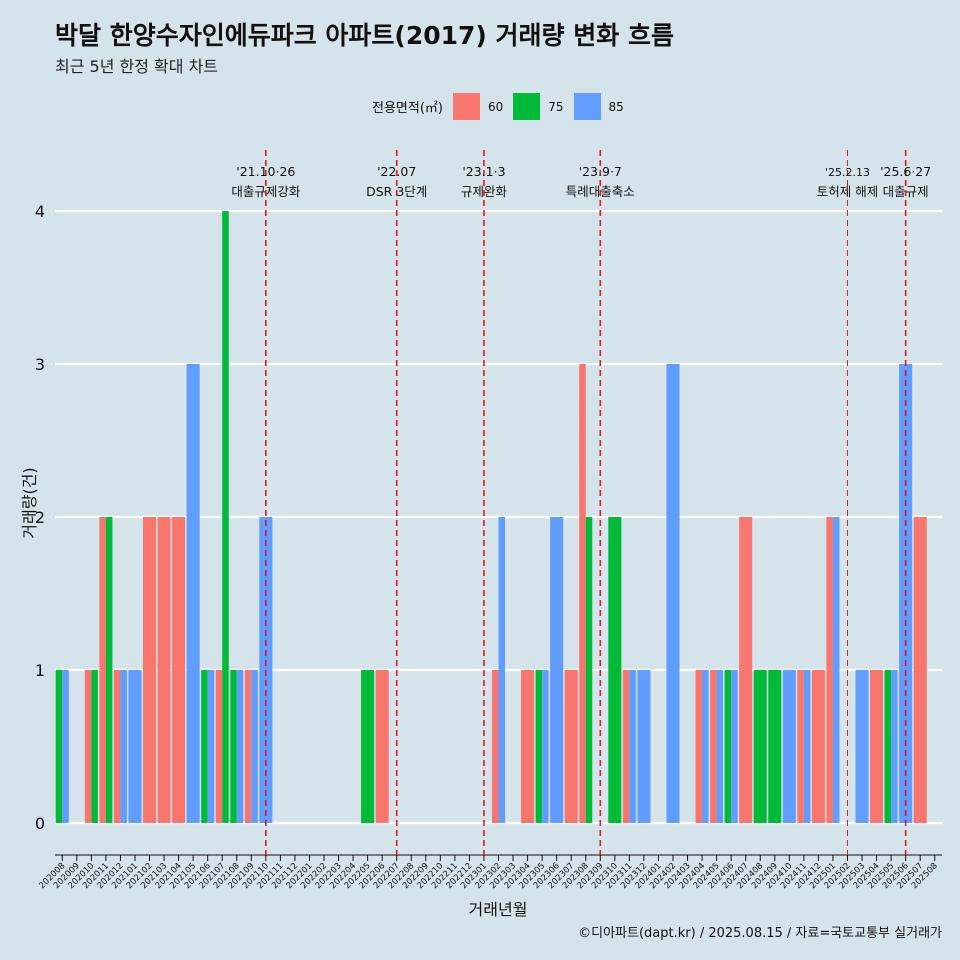 This screenshot has width=960, height=960. I want to click on policy-date: '25.2.13, so click(847, 172).